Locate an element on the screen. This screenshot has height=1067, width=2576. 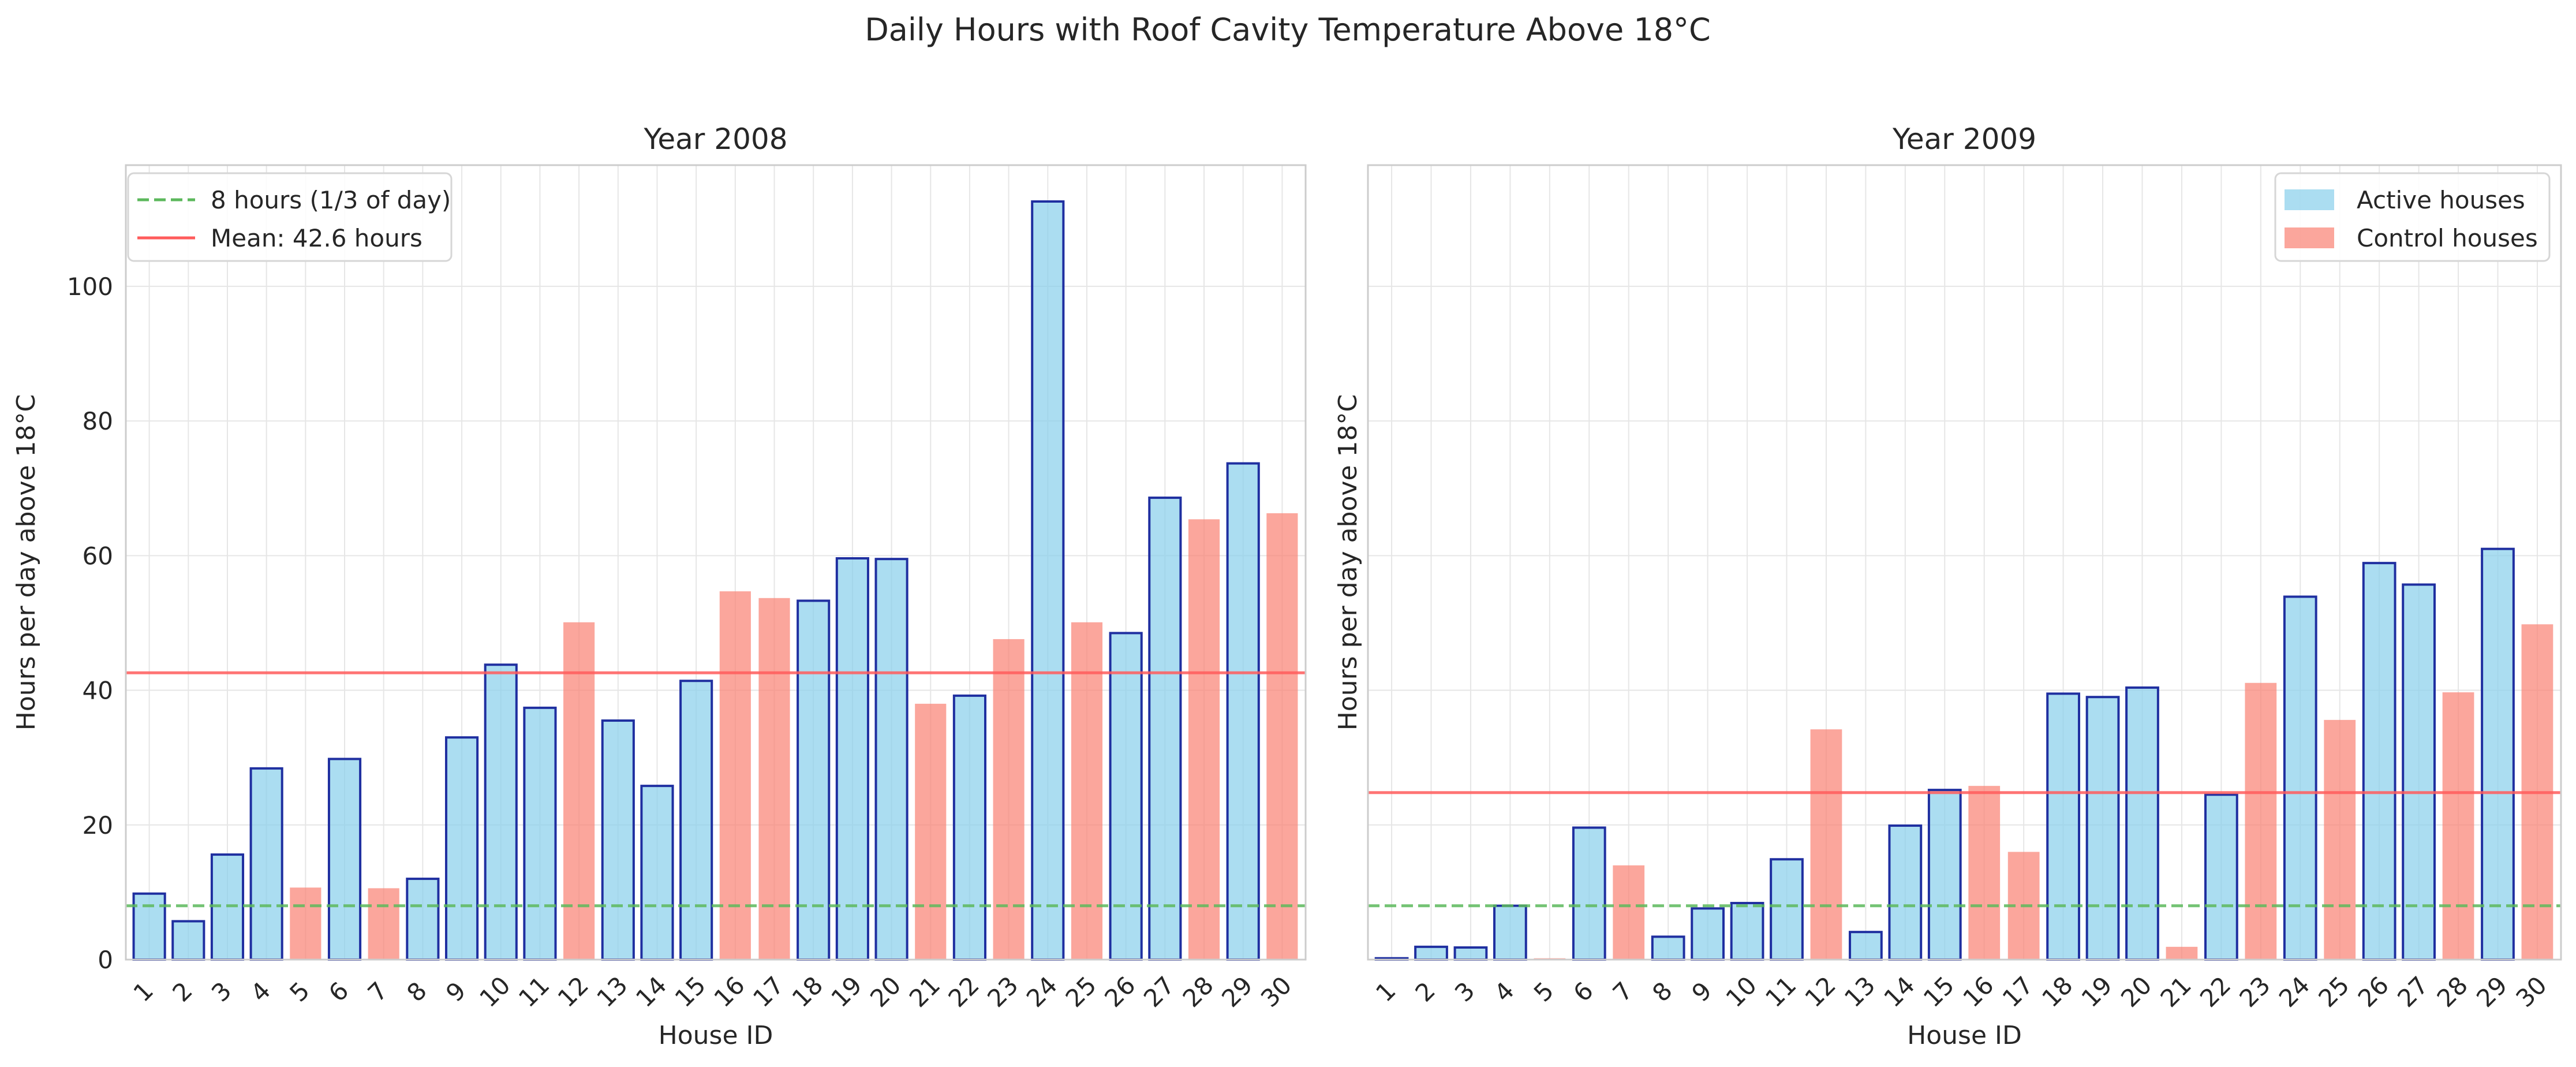
x-tick-label: 25 is located at coordinates (1081, 992).